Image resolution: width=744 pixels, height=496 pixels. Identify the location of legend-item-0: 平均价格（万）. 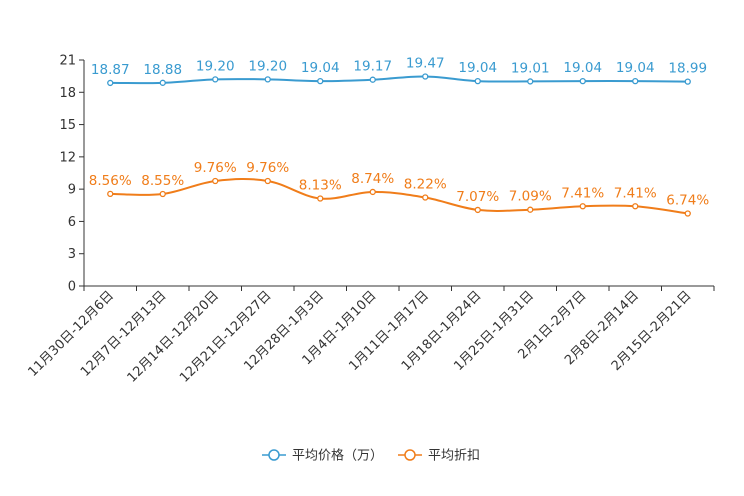
(322, 456).